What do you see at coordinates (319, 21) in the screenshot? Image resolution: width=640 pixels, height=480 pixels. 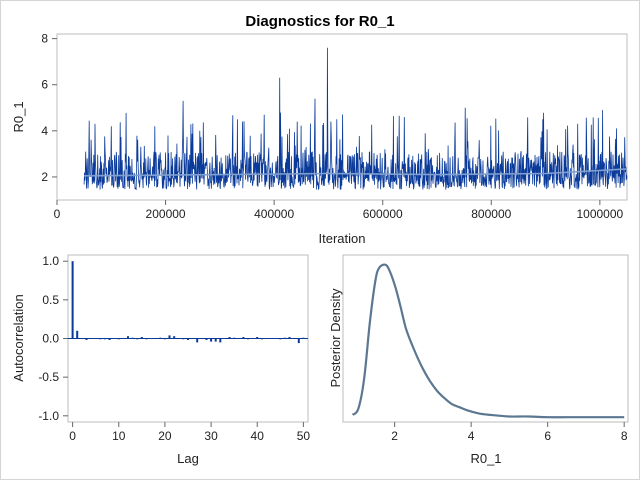 I see `chart-title: Diagnostics for R0_1` at bounding box center [319, 21].